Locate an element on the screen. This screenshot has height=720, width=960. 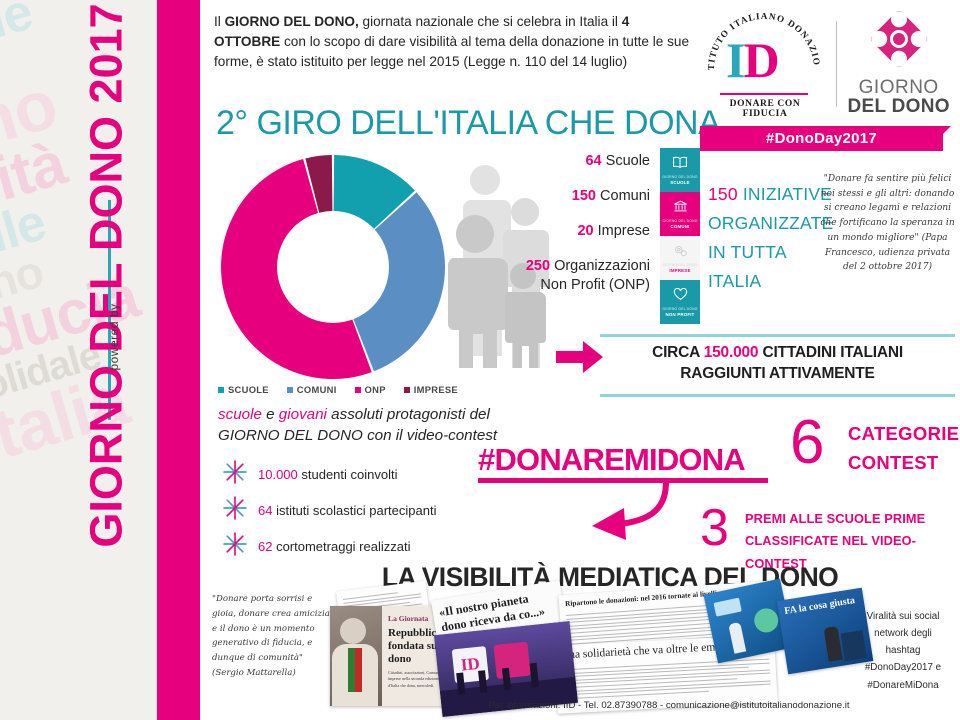
badge-name-imprese: IMPRESE is located at coordinates (680, 270).